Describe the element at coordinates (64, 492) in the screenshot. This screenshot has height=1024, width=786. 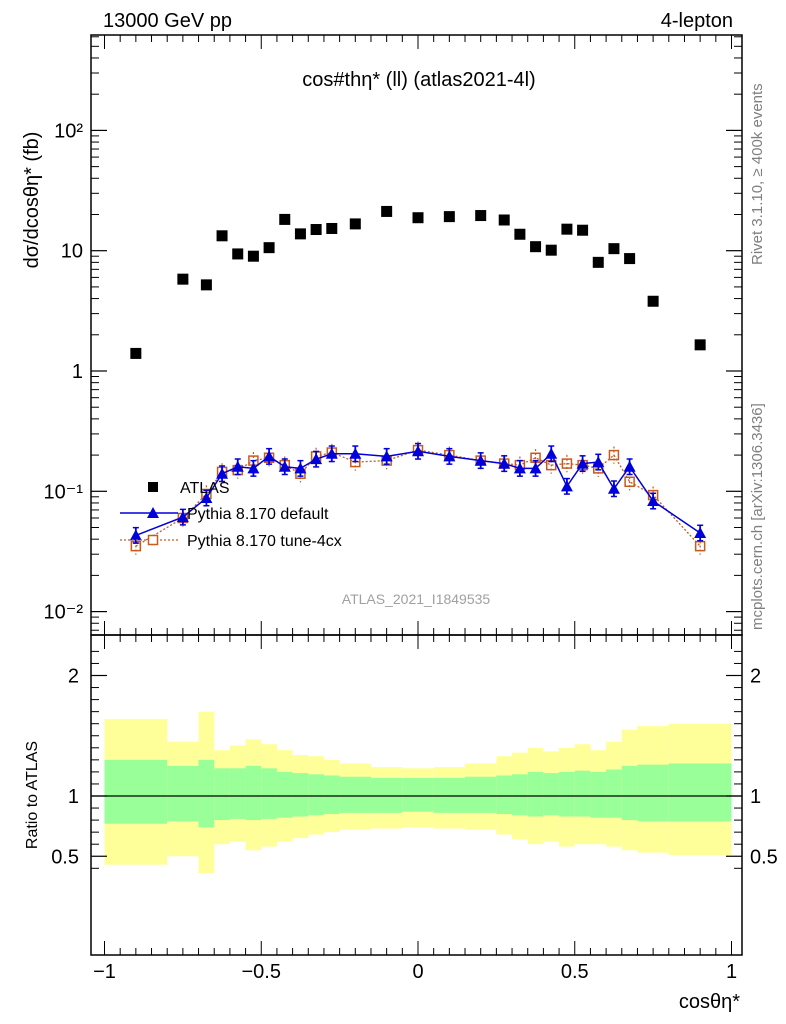
I see `main-y-tick-label: 10⁻¹` at that location.